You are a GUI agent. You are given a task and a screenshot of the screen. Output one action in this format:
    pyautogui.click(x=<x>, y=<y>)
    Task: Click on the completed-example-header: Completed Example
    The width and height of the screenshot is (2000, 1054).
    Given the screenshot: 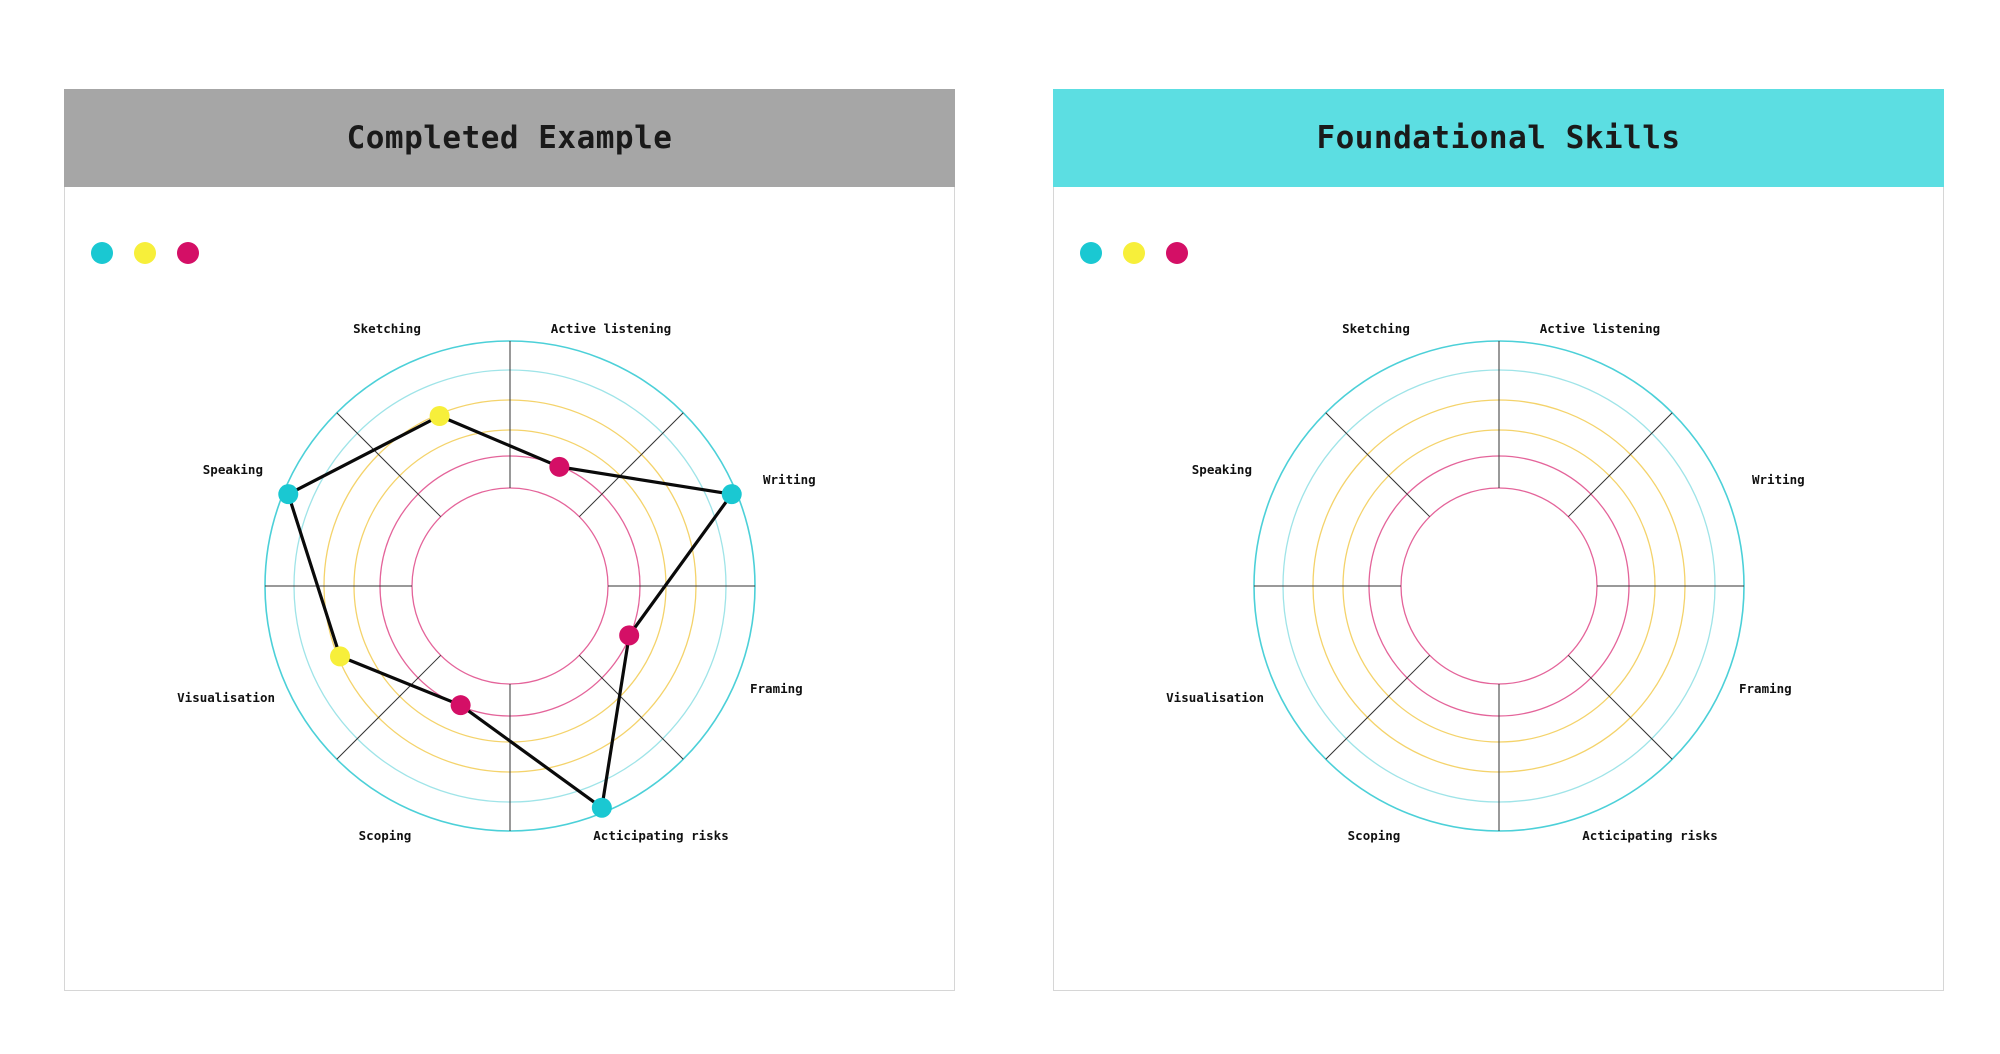 What is the action you would take?
    pyautogui.click(x=509, y=138)
    